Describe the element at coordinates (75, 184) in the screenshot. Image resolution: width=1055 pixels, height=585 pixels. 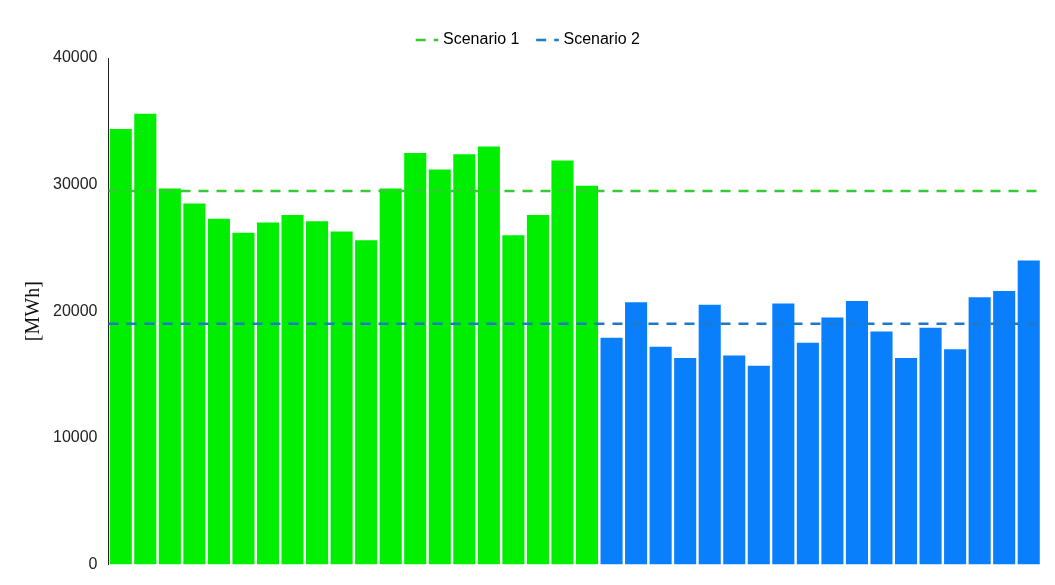
I see `y-tick-label: 30000` at that location.